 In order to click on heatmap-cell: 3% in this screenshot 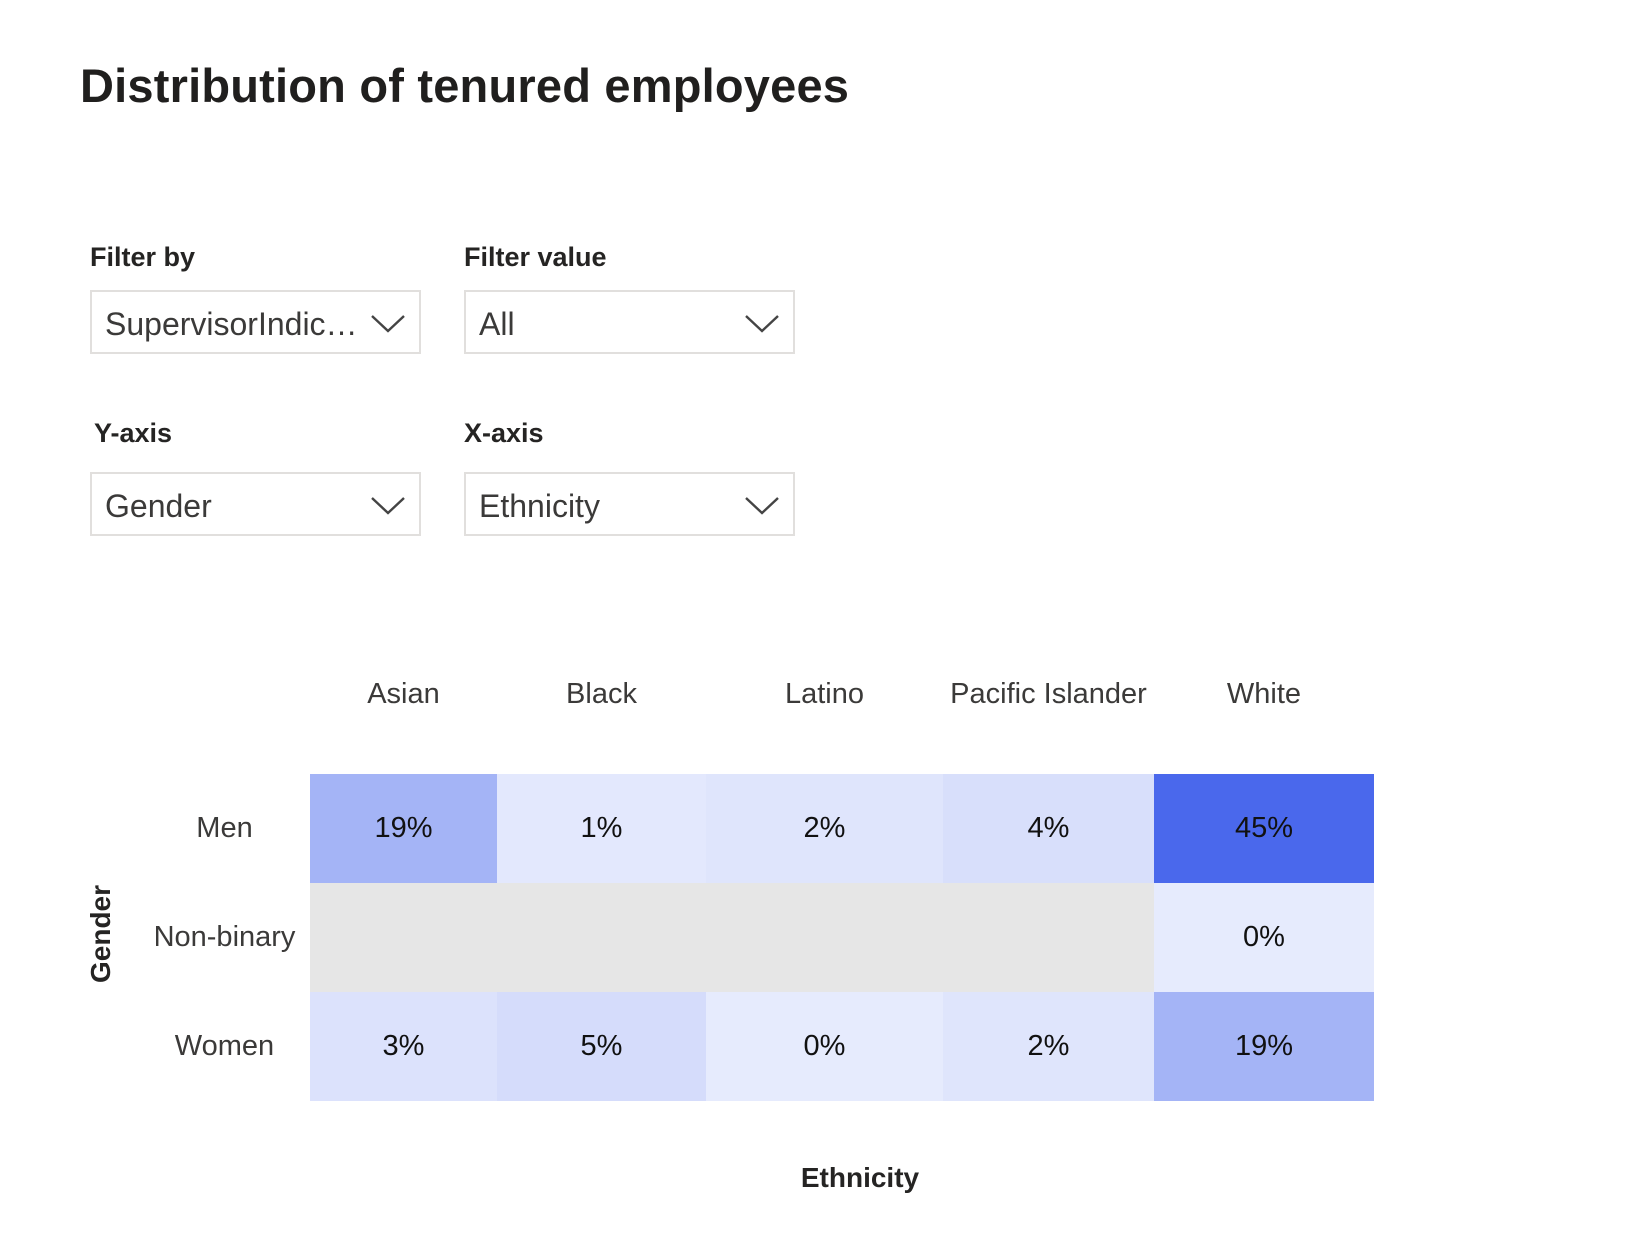, I will do `click(403, 1046)`.